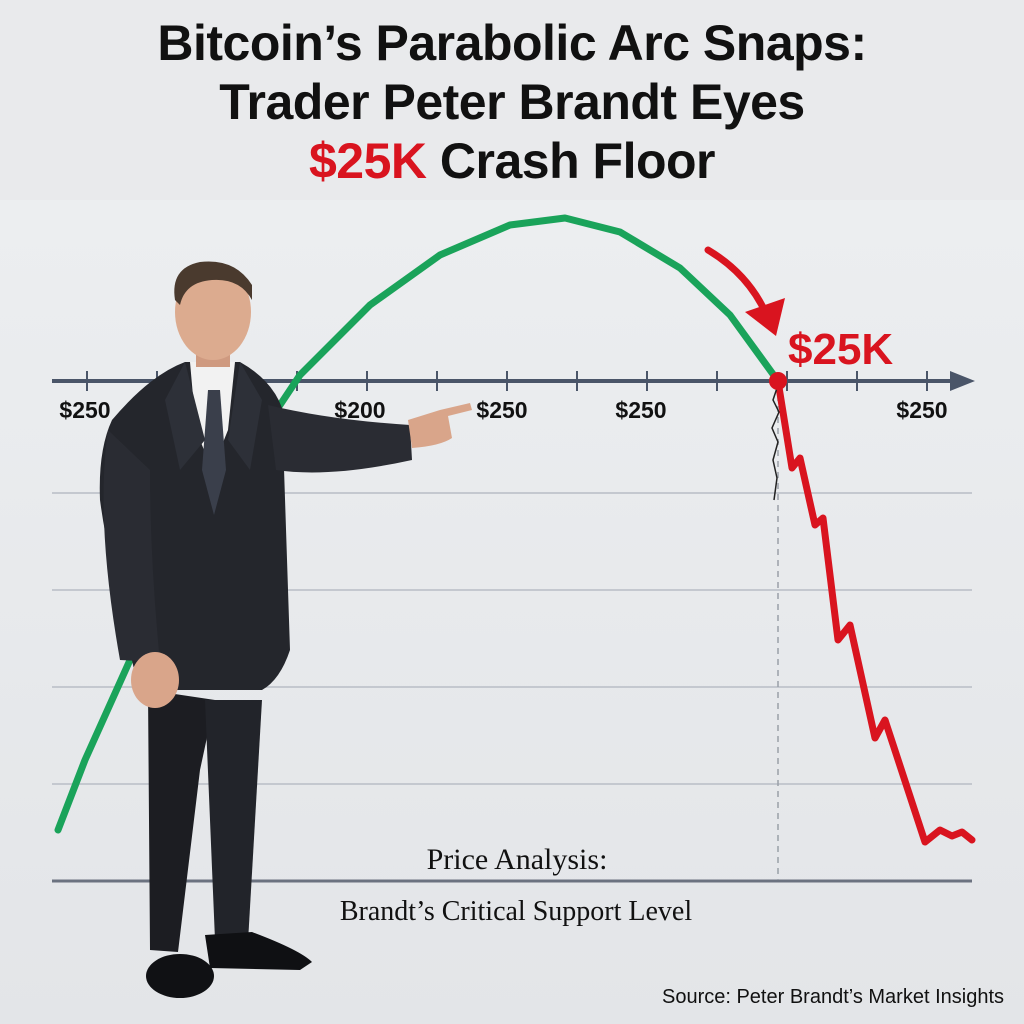 Image resolution: width=1024 pixels, height=1024 pixels. What do you see at coordinates (875, 611) in the screenshot?
I see `crash-line` at bounding box center [875, 611].